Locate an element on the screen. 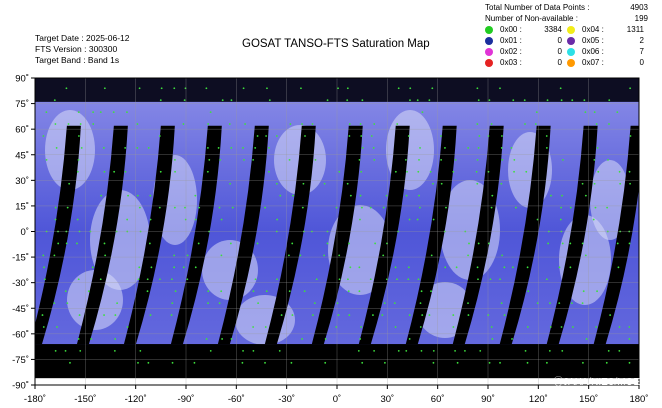 This screenshot has height=408, width=662. lon-tick-label: -30˚ is located at coordinates (286, 399).